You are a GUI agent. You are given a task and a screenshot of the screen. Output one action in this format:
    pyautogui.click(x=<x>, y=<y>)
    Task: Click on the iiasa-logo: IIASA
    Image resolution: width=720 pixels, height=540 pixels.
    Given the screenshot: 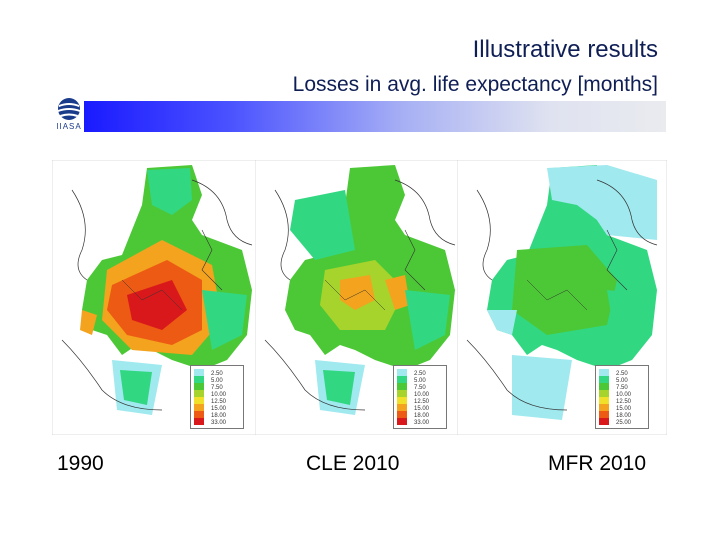 What is the action you would take?
    pyautogui.click(x=69, y=115)
    